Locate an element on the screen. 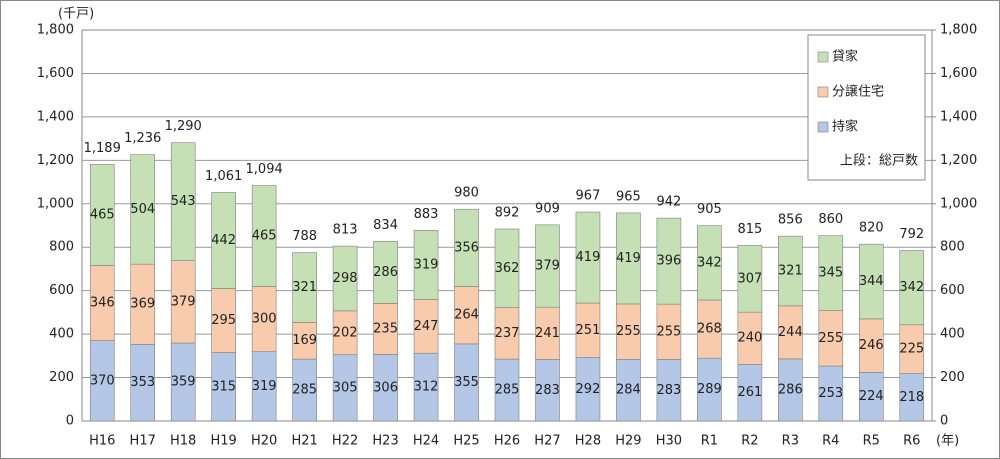 The height and width of the screenshot is (459, 1000). value-label: 255 is located at coordinates (628, 331).